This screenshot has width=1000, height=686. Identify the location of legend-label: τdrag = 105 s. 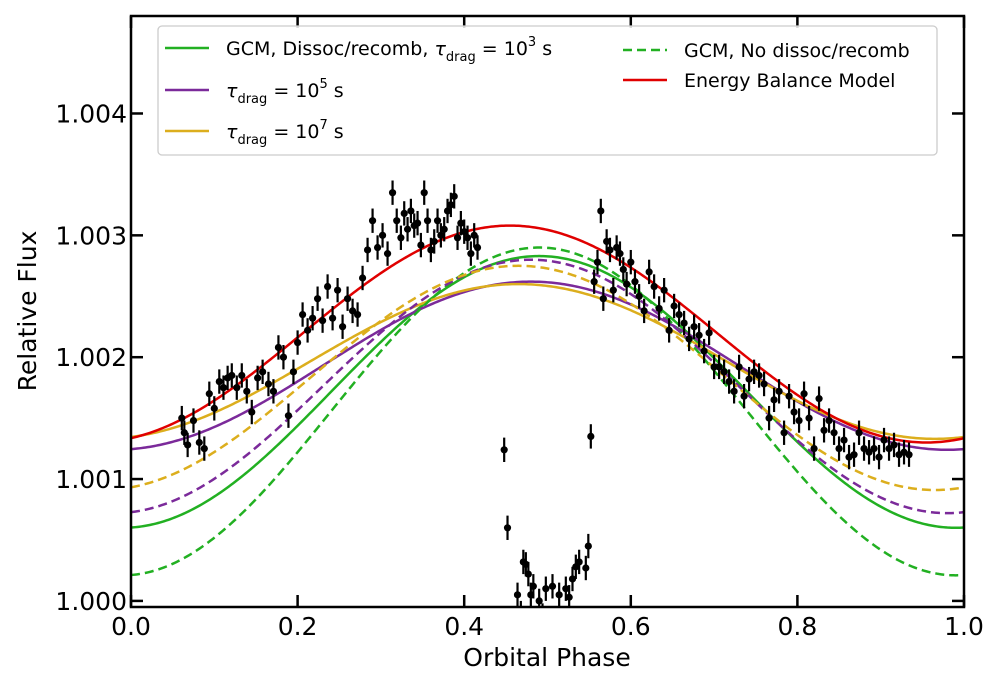
(285, 92).